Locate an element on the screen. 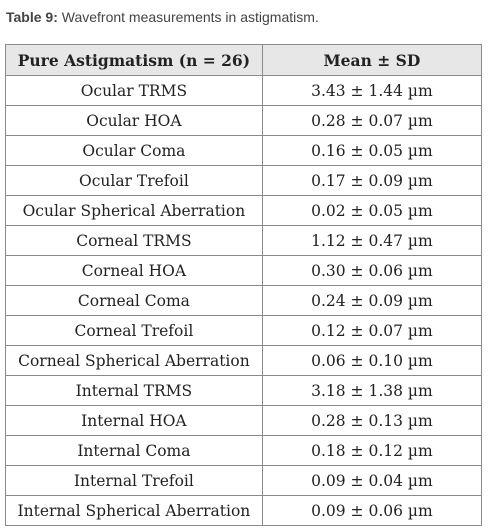 This screenshot has width=488, height=529. header-group: Pure Astigmatism (n = 26) is located at coordinates (134, 60).